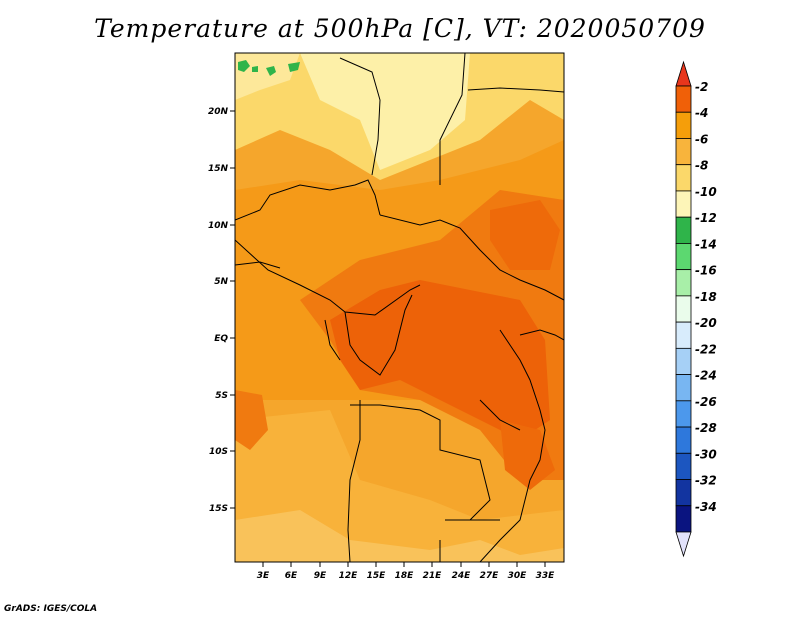  What do you see at coordinates (706, 218) in the screenshot?
I see `legend-label: -12` at bounding box center [706, 218].